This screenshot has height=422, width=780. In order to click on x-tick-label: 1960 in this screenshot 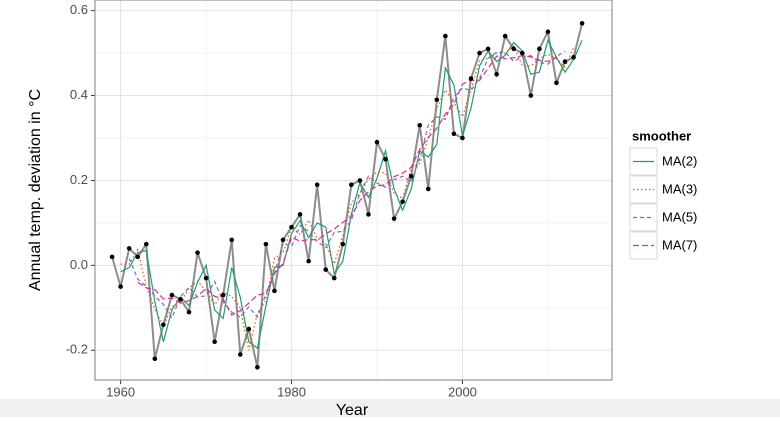, I will do `click(120, 391)`.